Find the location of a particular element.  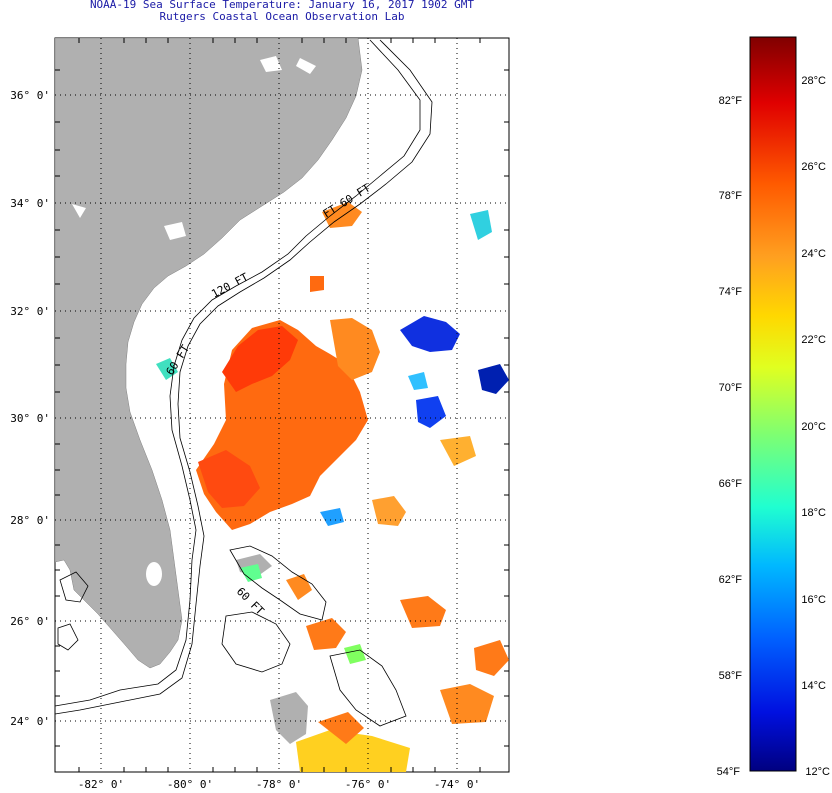

cb-c-label: 22°C is located at coordinates (813, 340).